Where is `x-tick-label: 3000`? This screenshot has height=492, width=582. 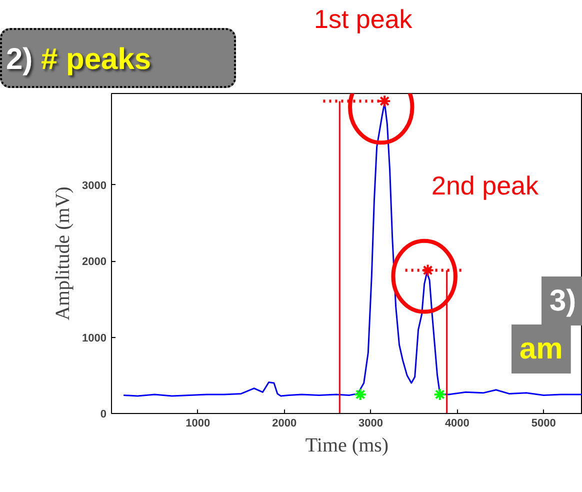 x-tick-label: 3000 is located at coordinates (371, 424).